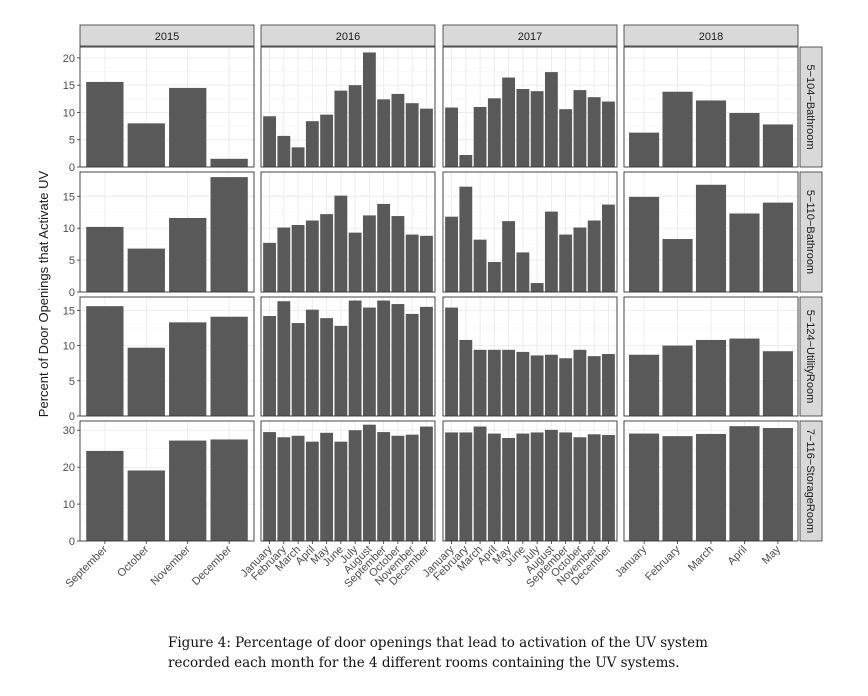 This screenshot has width=868, height=696. What do you see at coordinates (509, 489) in the screenshot?
I see `bar-7-116-storageroom-2017-may` at bounding box center [509, 489].